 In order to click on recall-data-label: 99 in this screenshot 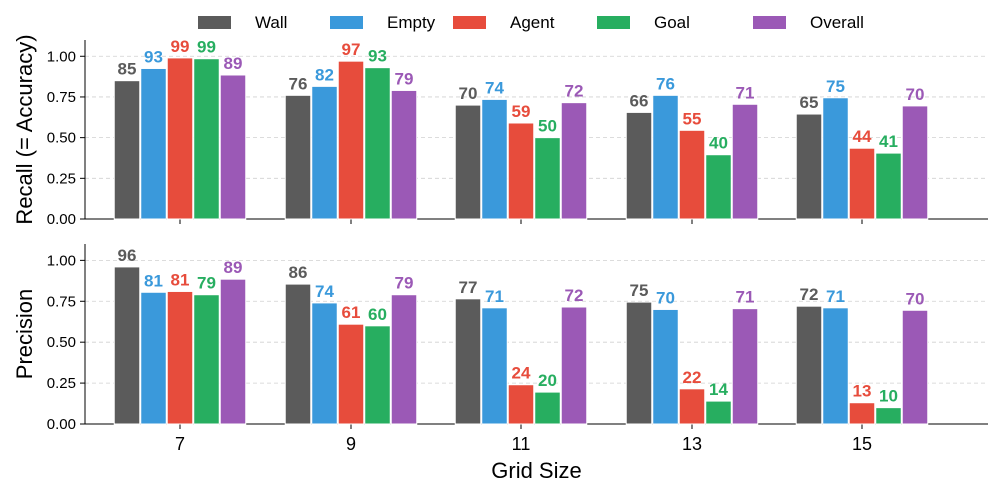, I will do `click(180, 46)`.